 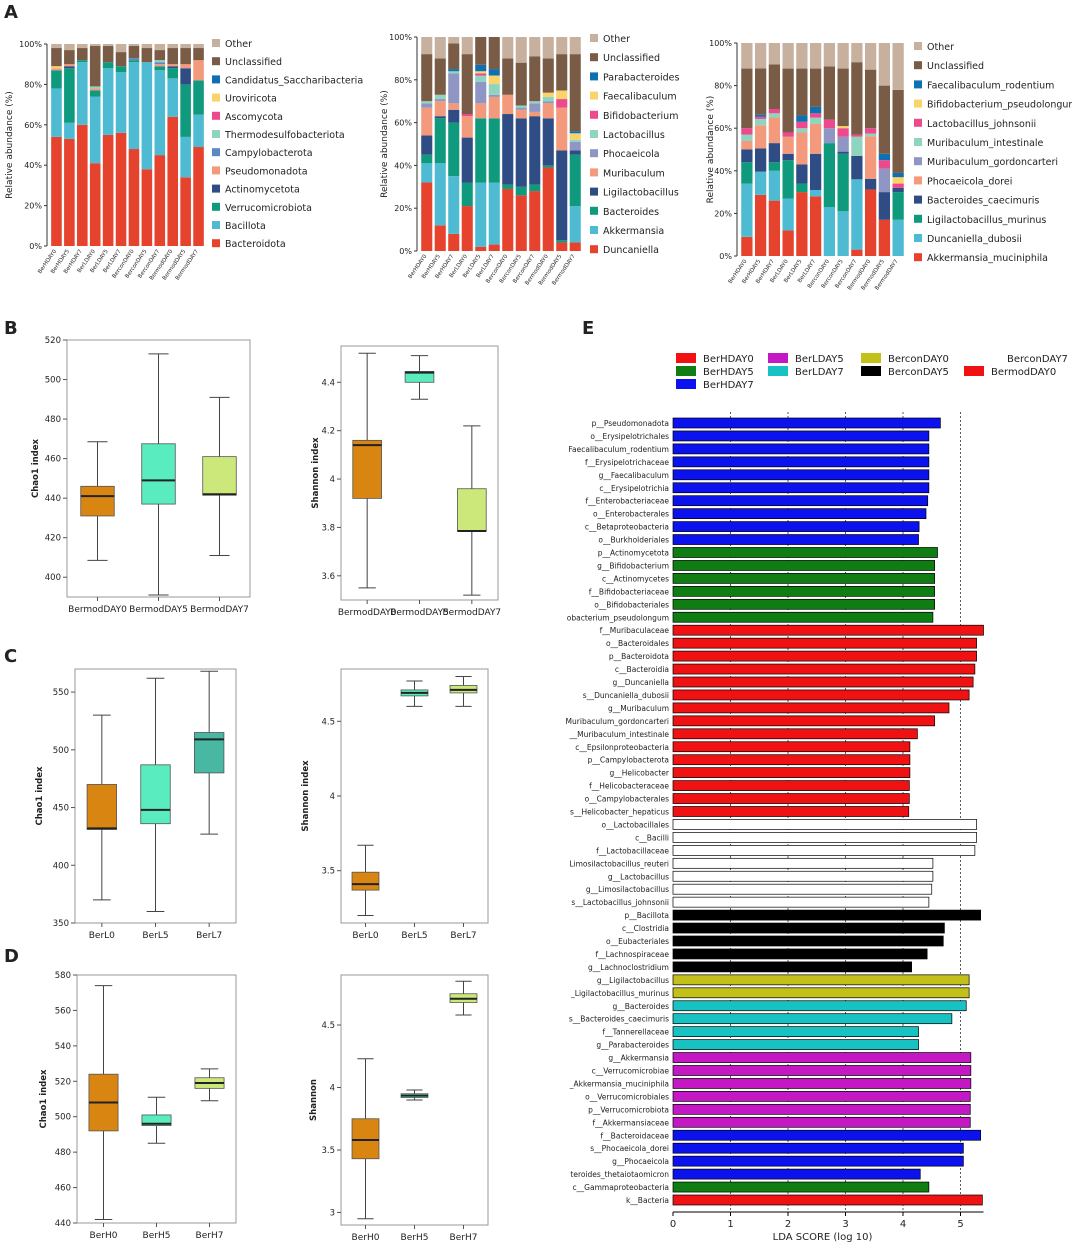 I want to click on y-tick-label: 350, so click(x=61, y=924).